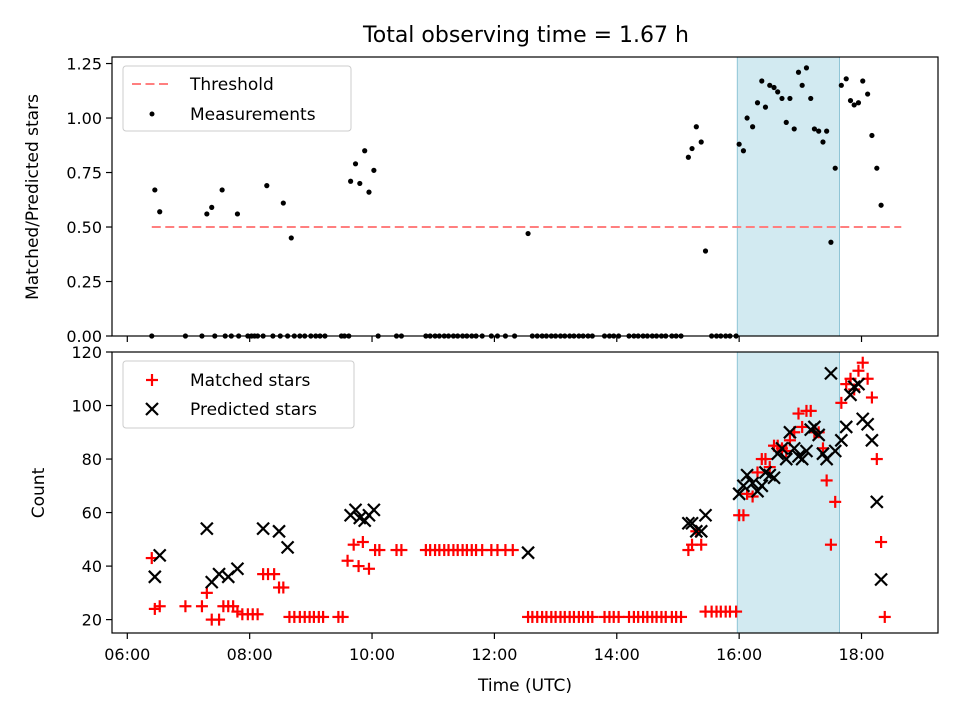 Image resolution: width=960 pixels, height=720 pixels. Describe the element at coordinates (39, 492) in the screenshot. I see `bottom-y-axis-label: Count` at that location.